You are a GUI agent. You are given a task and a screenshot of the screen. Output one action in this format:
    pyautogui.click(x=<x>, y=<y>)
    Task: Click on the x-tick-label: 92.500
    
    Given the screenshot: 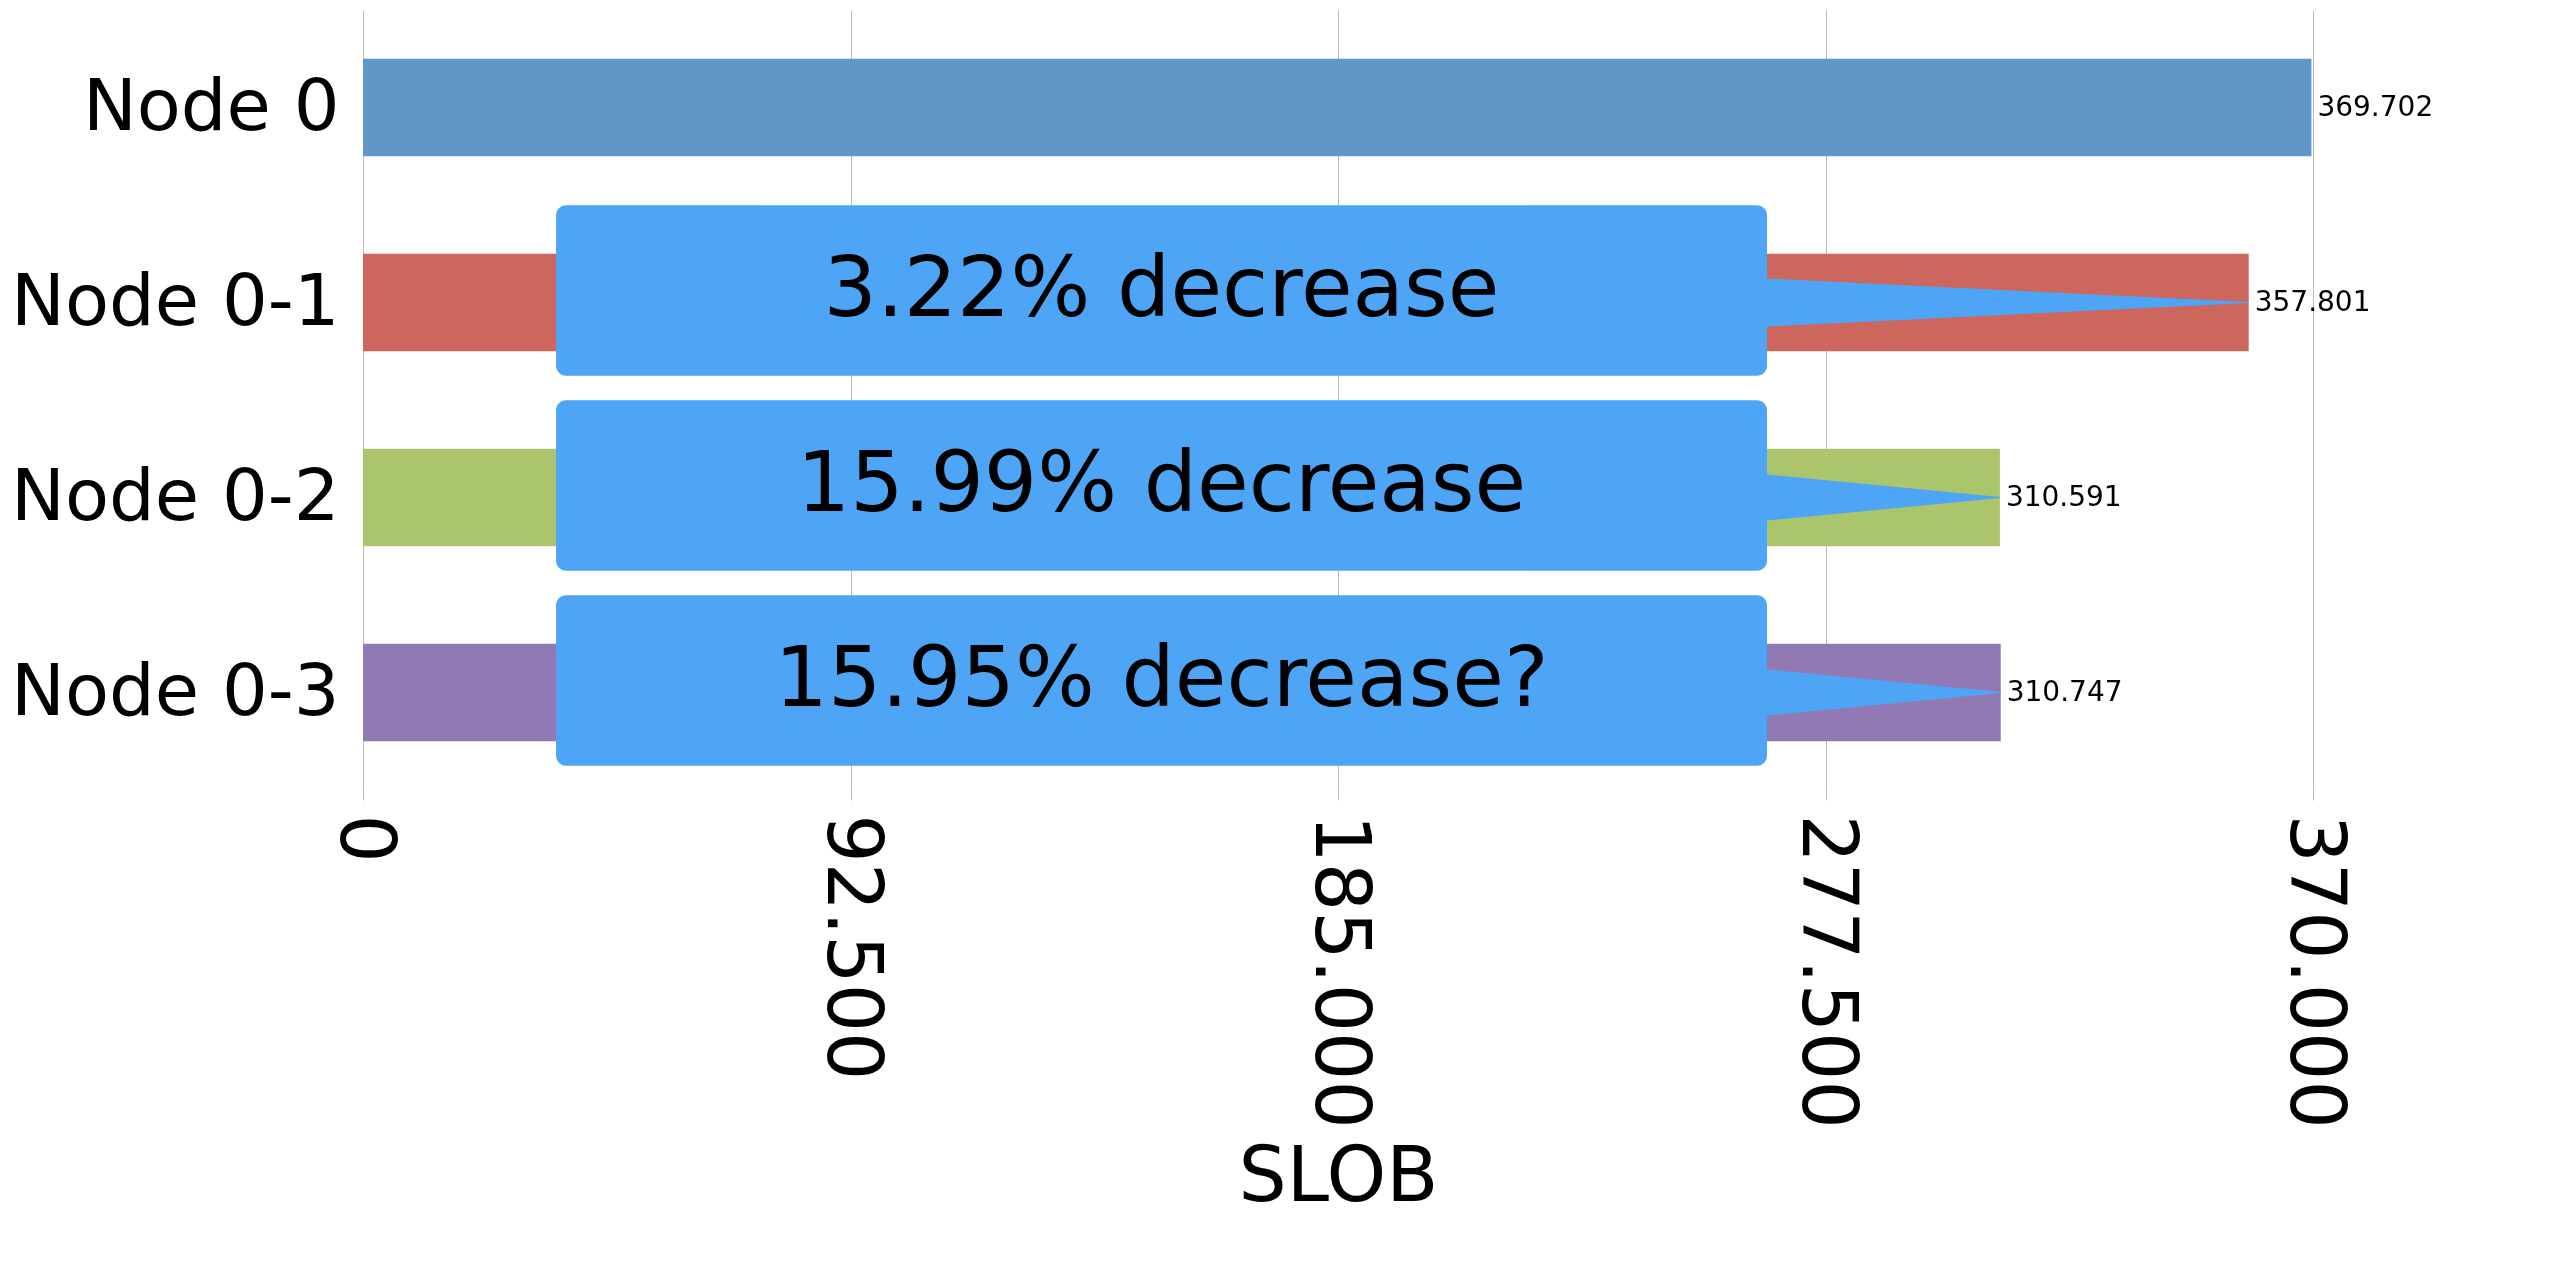 What is the action you would take?
    pyautogui.click(x=854, y=947)
    